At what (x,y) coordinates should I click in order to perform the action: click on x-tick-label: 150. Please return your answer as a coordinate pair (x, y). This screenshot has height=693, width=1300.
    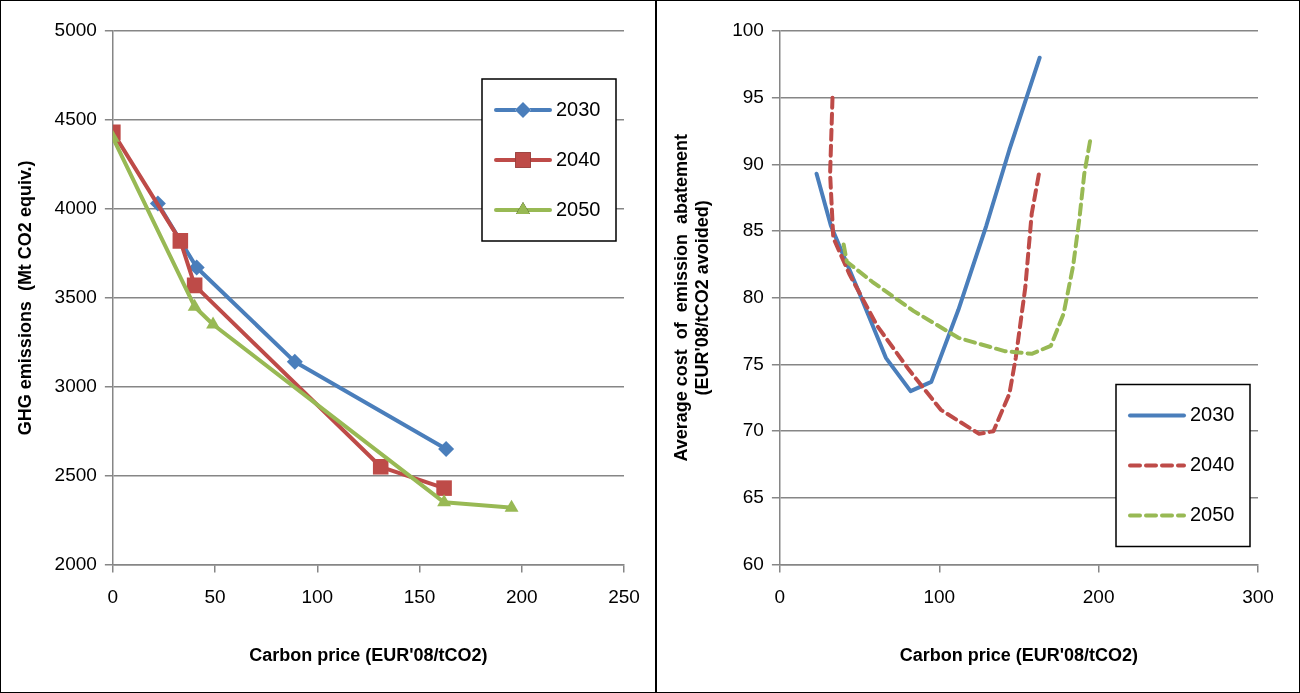
    Looking at the image, I should click on (419, 597).